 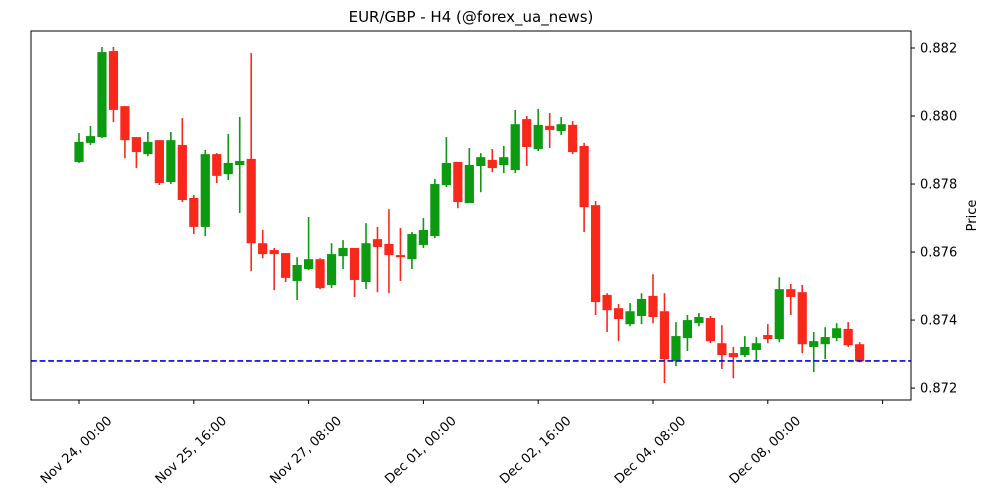 I want to click on x-tick-label: Dec 08, 00:00, so click(x=765, y=450).